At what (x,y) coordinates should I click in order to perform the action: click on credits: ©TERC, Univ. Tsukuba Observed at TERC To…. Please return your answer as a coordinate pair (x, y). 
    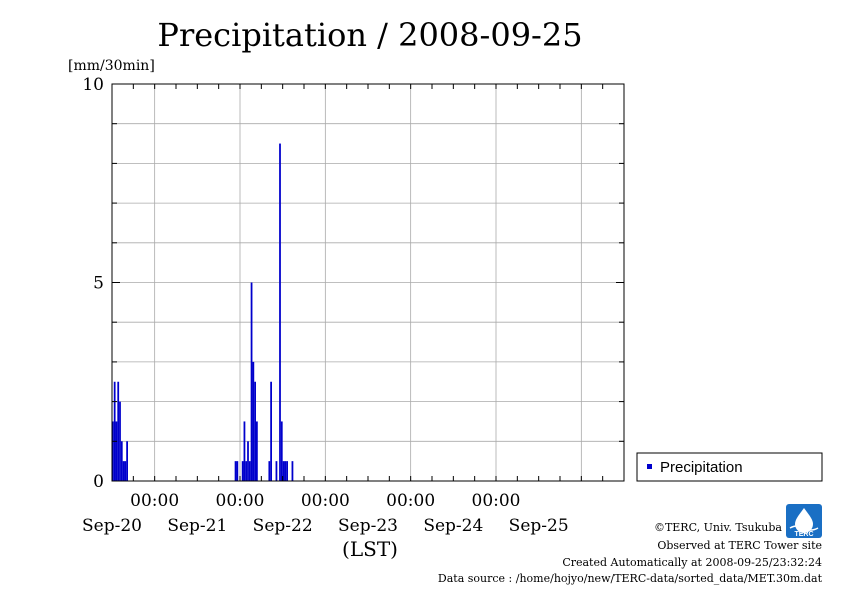
    Looking at the image, I should click on (630, 553).